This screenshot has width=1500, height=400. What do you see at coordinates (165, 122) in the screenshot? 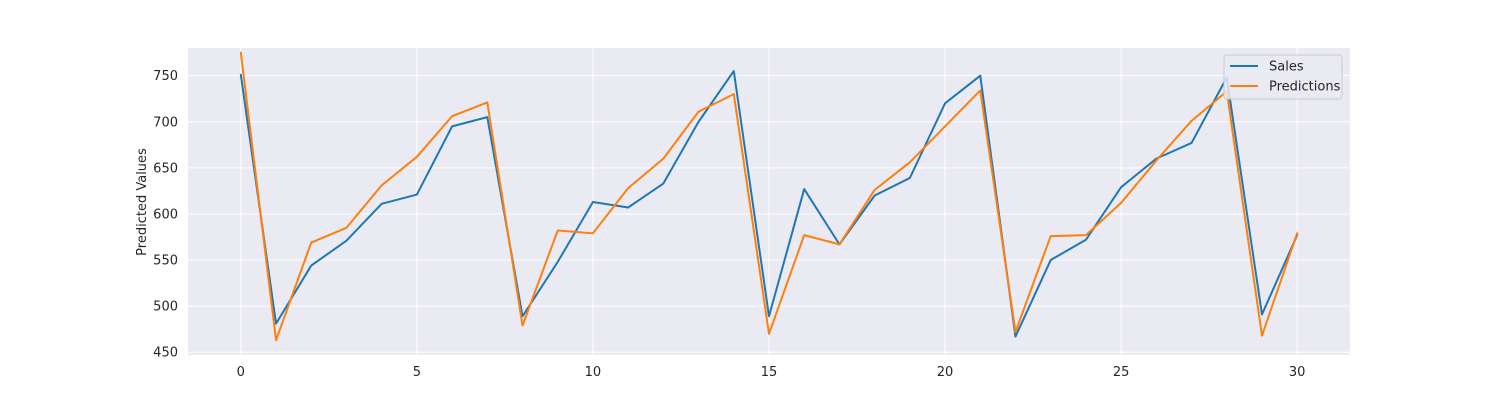
I see `y-tick-label: 700` at bounding box center [165, 122].